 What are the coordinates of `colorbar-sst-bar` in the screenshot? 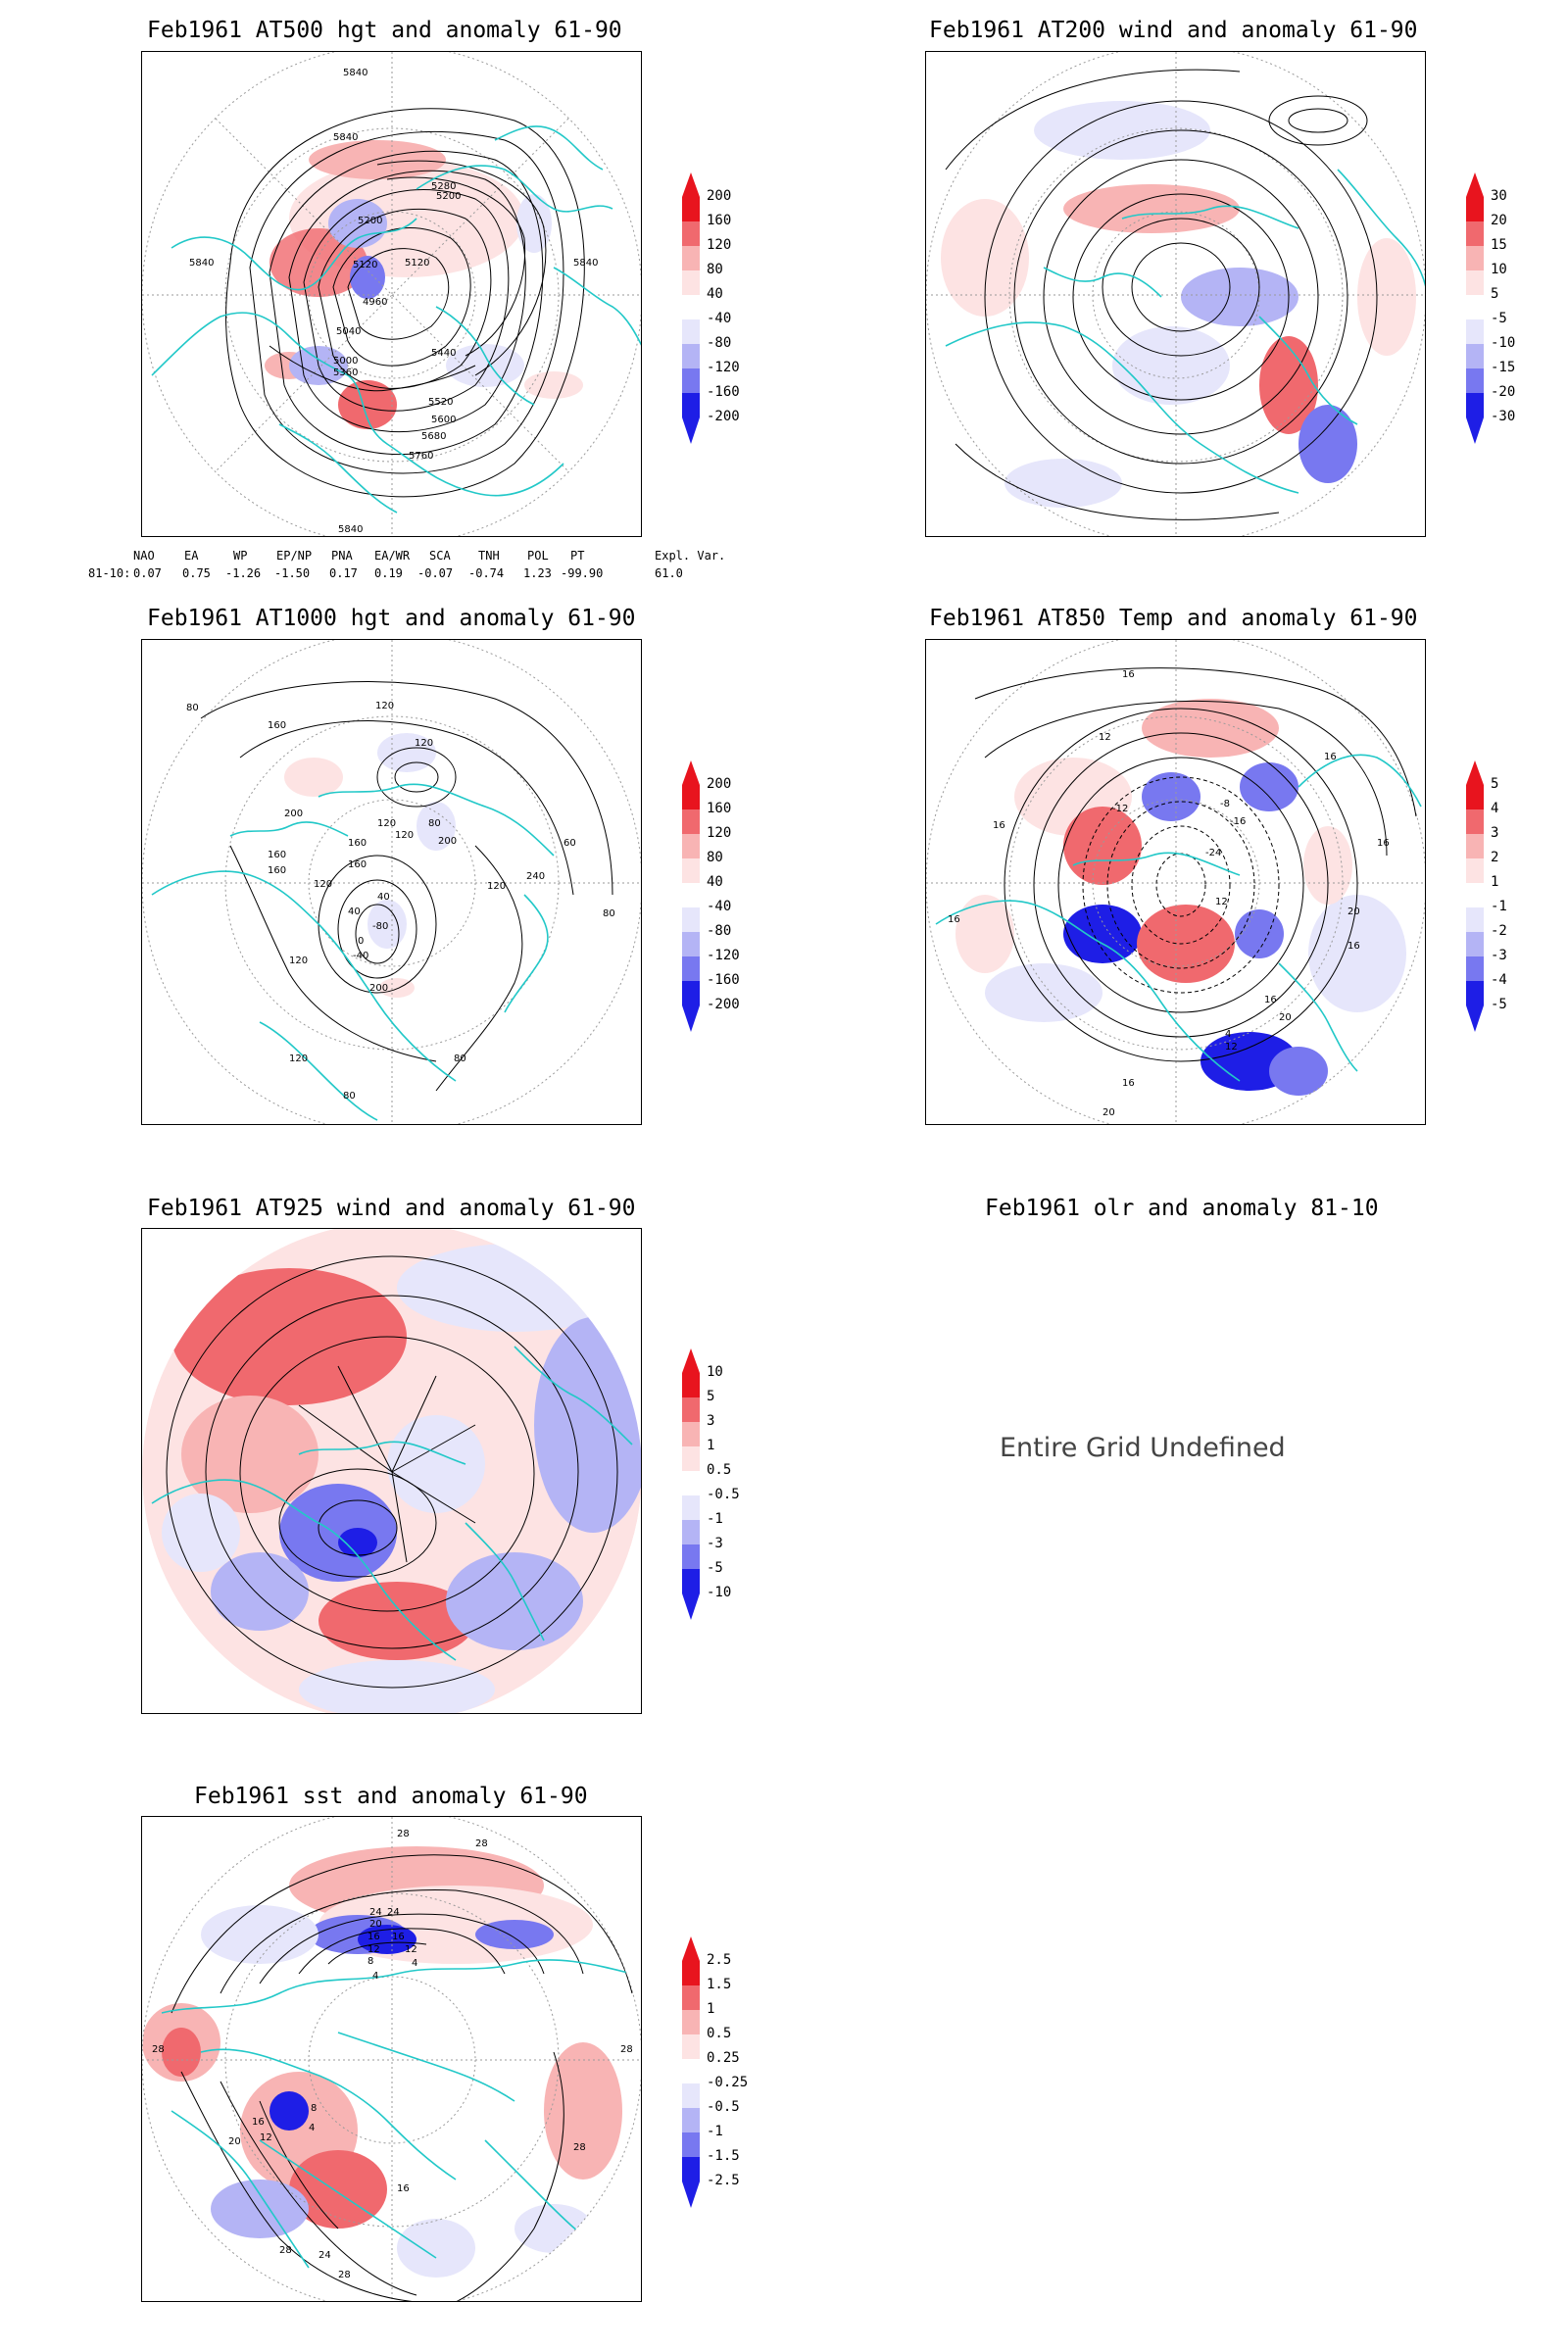 It's located at (691, 2072).